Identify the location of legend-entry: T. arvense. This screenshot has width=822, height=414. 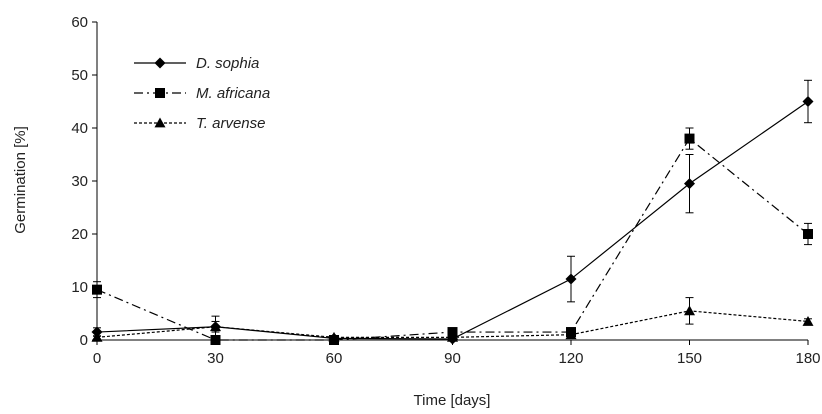
(200, 123).